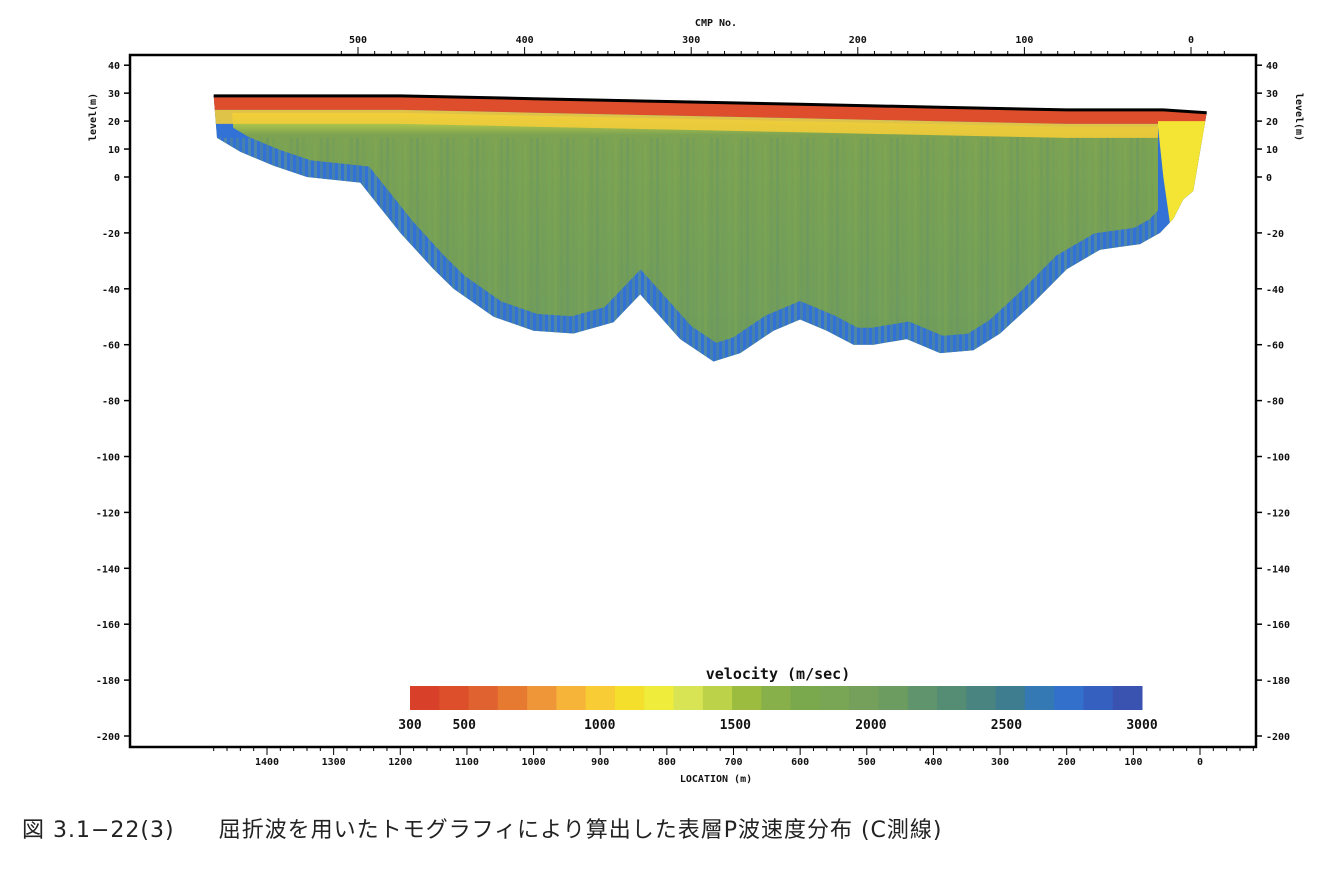 The image size is (1322, 872). What do you see at coordinates (1141, 725) in the screenshot?
I see `colorbar-label: 3000` at bounding box center [1141, 725].